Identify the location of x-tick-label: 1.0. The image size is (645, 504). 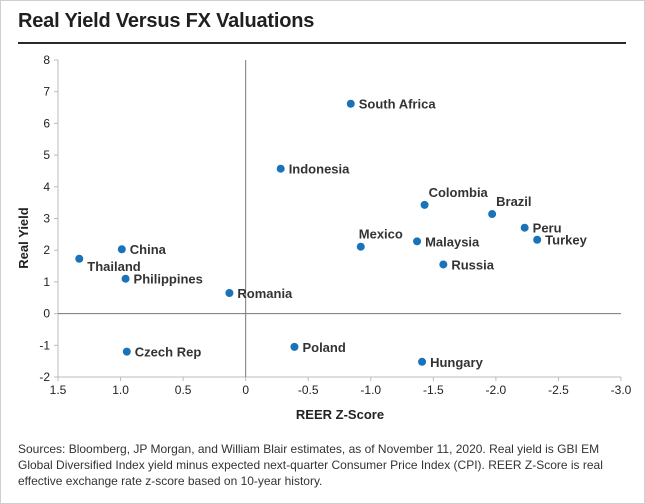
(120, 390).